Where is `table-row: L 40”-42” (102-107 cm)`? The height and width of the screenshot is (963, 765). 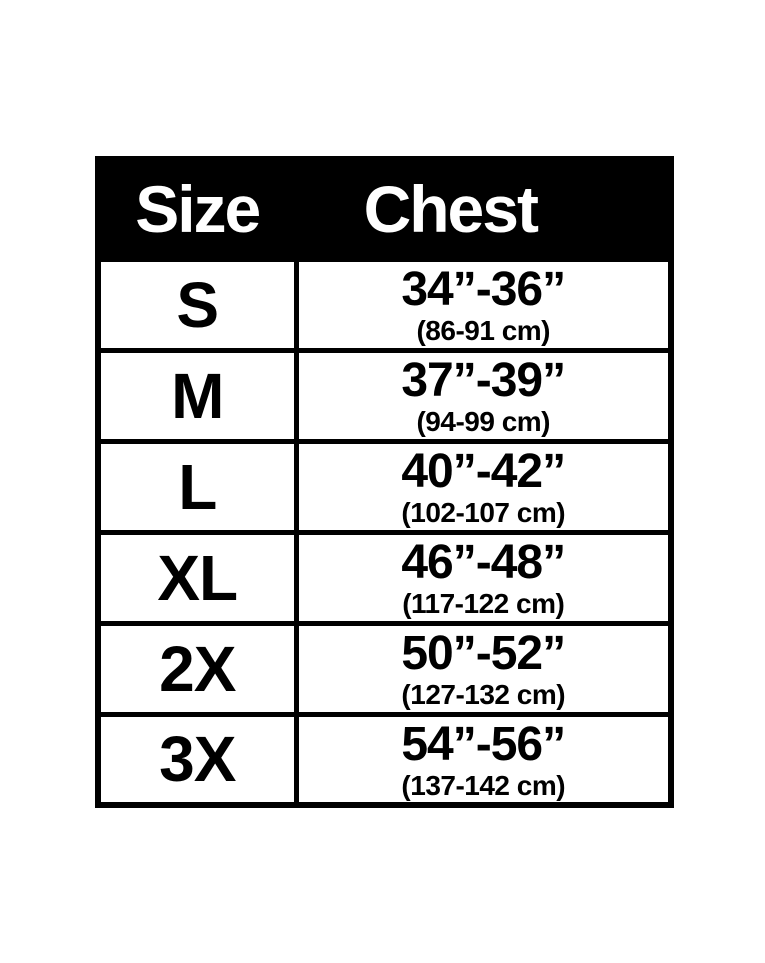 table-row: L 40”-42” (102-107 cm) is located at coordinates (384, 486).